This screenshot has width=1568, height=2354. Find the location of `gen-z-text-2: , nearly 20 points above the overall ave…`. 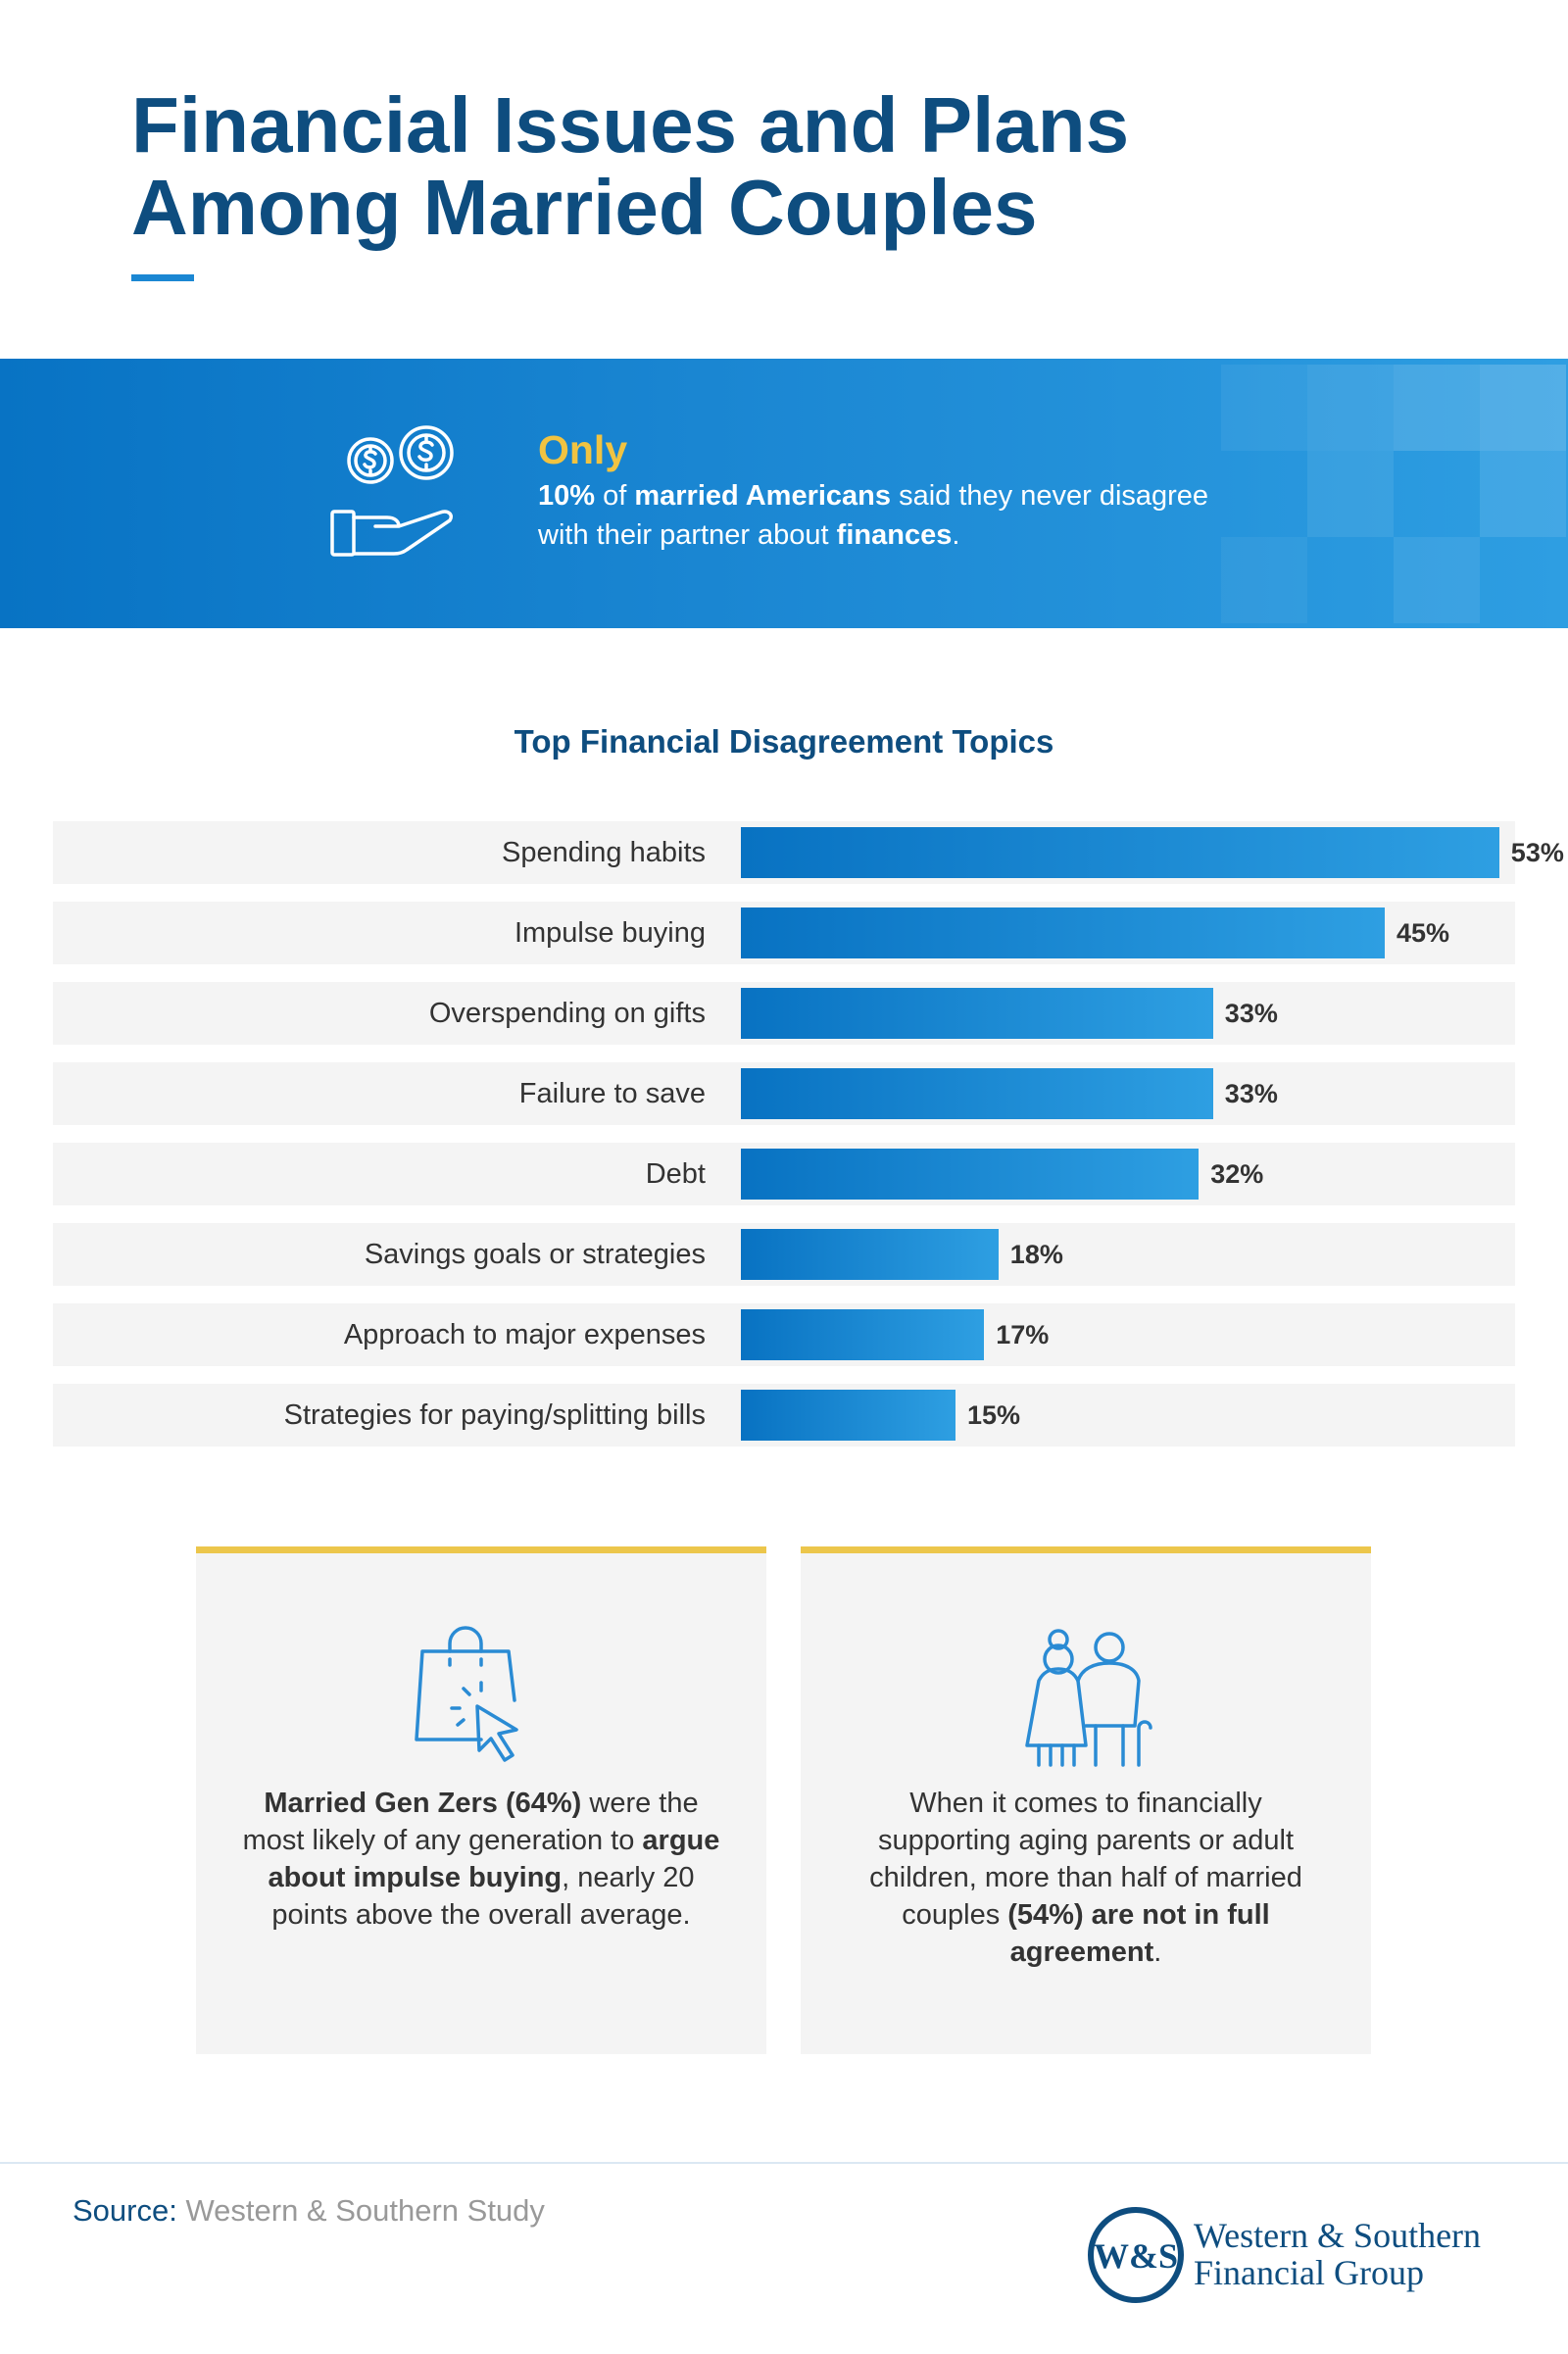

gen-z-text-2: , nearly 20 points above the overall ave… is located at coordinates (483, 1897).